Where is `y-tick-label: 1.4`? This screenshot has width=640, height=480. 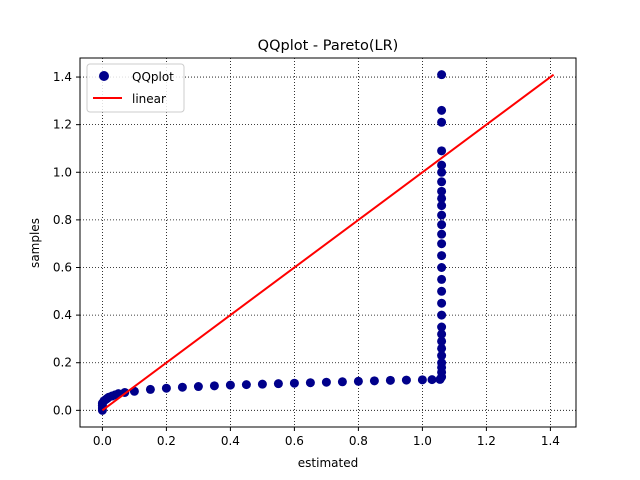
y-tick-label: 1.4 is located at coordinates (62, 77).